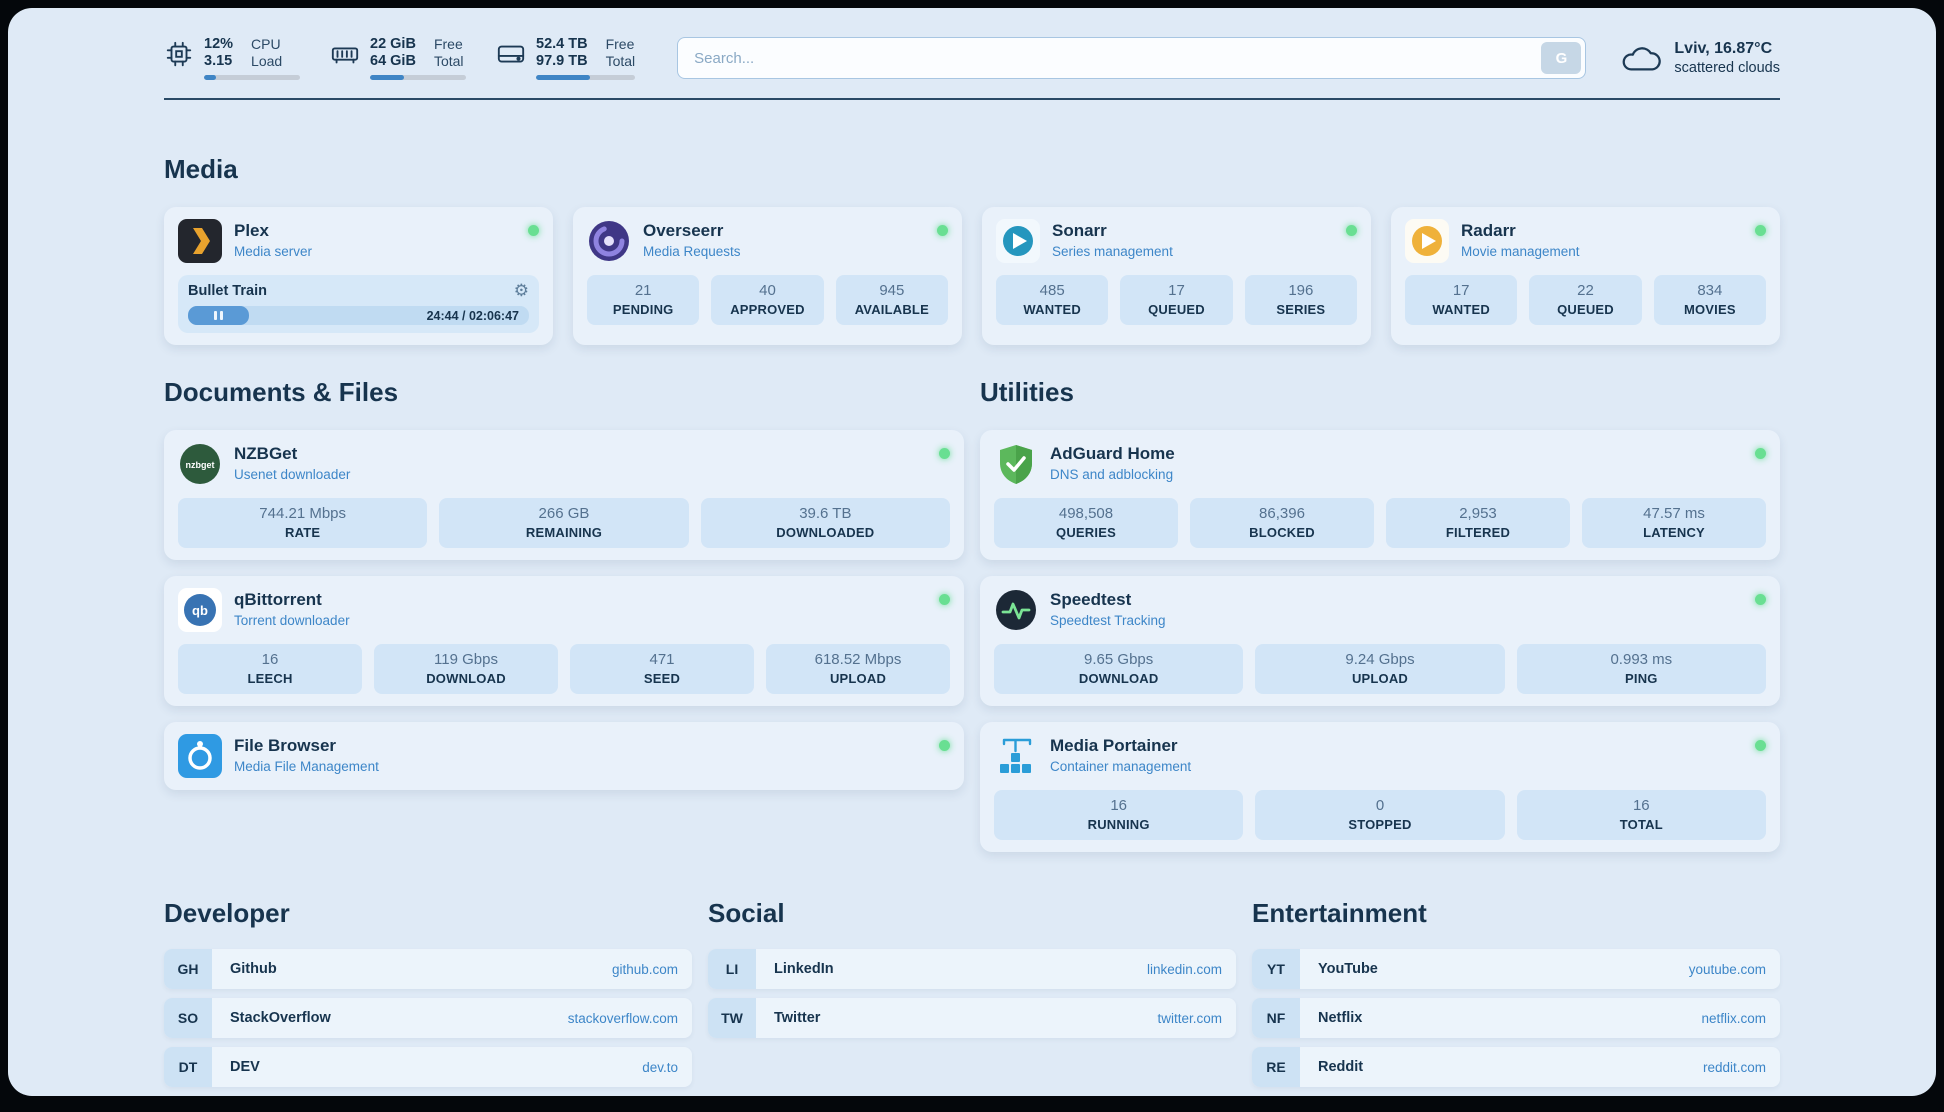 The image size is (1944, 1112). I want to click on ram-total-label: Total, so click(448, 61).